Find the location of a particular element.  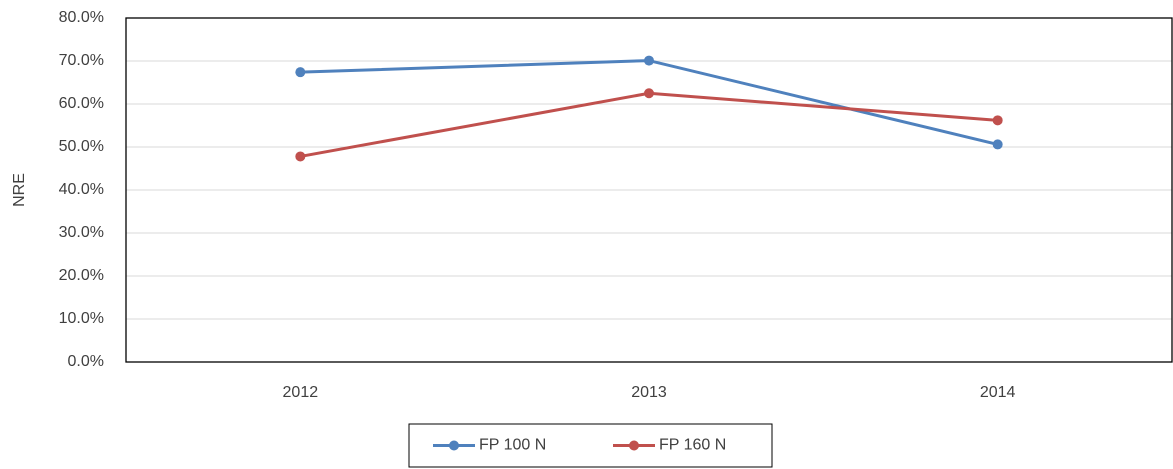

y-tick-label: 80.0% is located at coordinates (81, 17).